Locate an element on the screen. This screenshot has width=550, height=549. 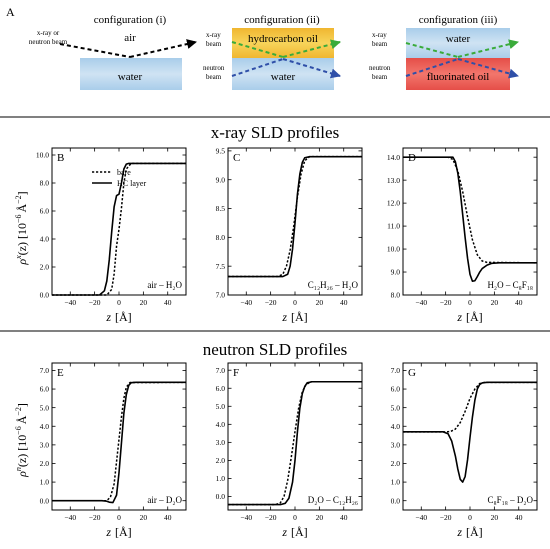
y-tick-label: 2.0 is located at coordinates (221, 460).